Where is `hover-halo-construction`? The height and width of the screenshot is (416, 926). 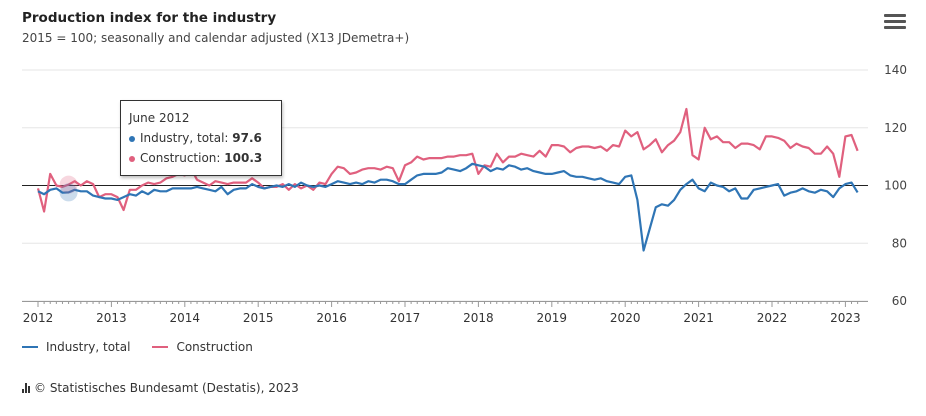
hover-halo-construction is located at coordinates (68, 184).